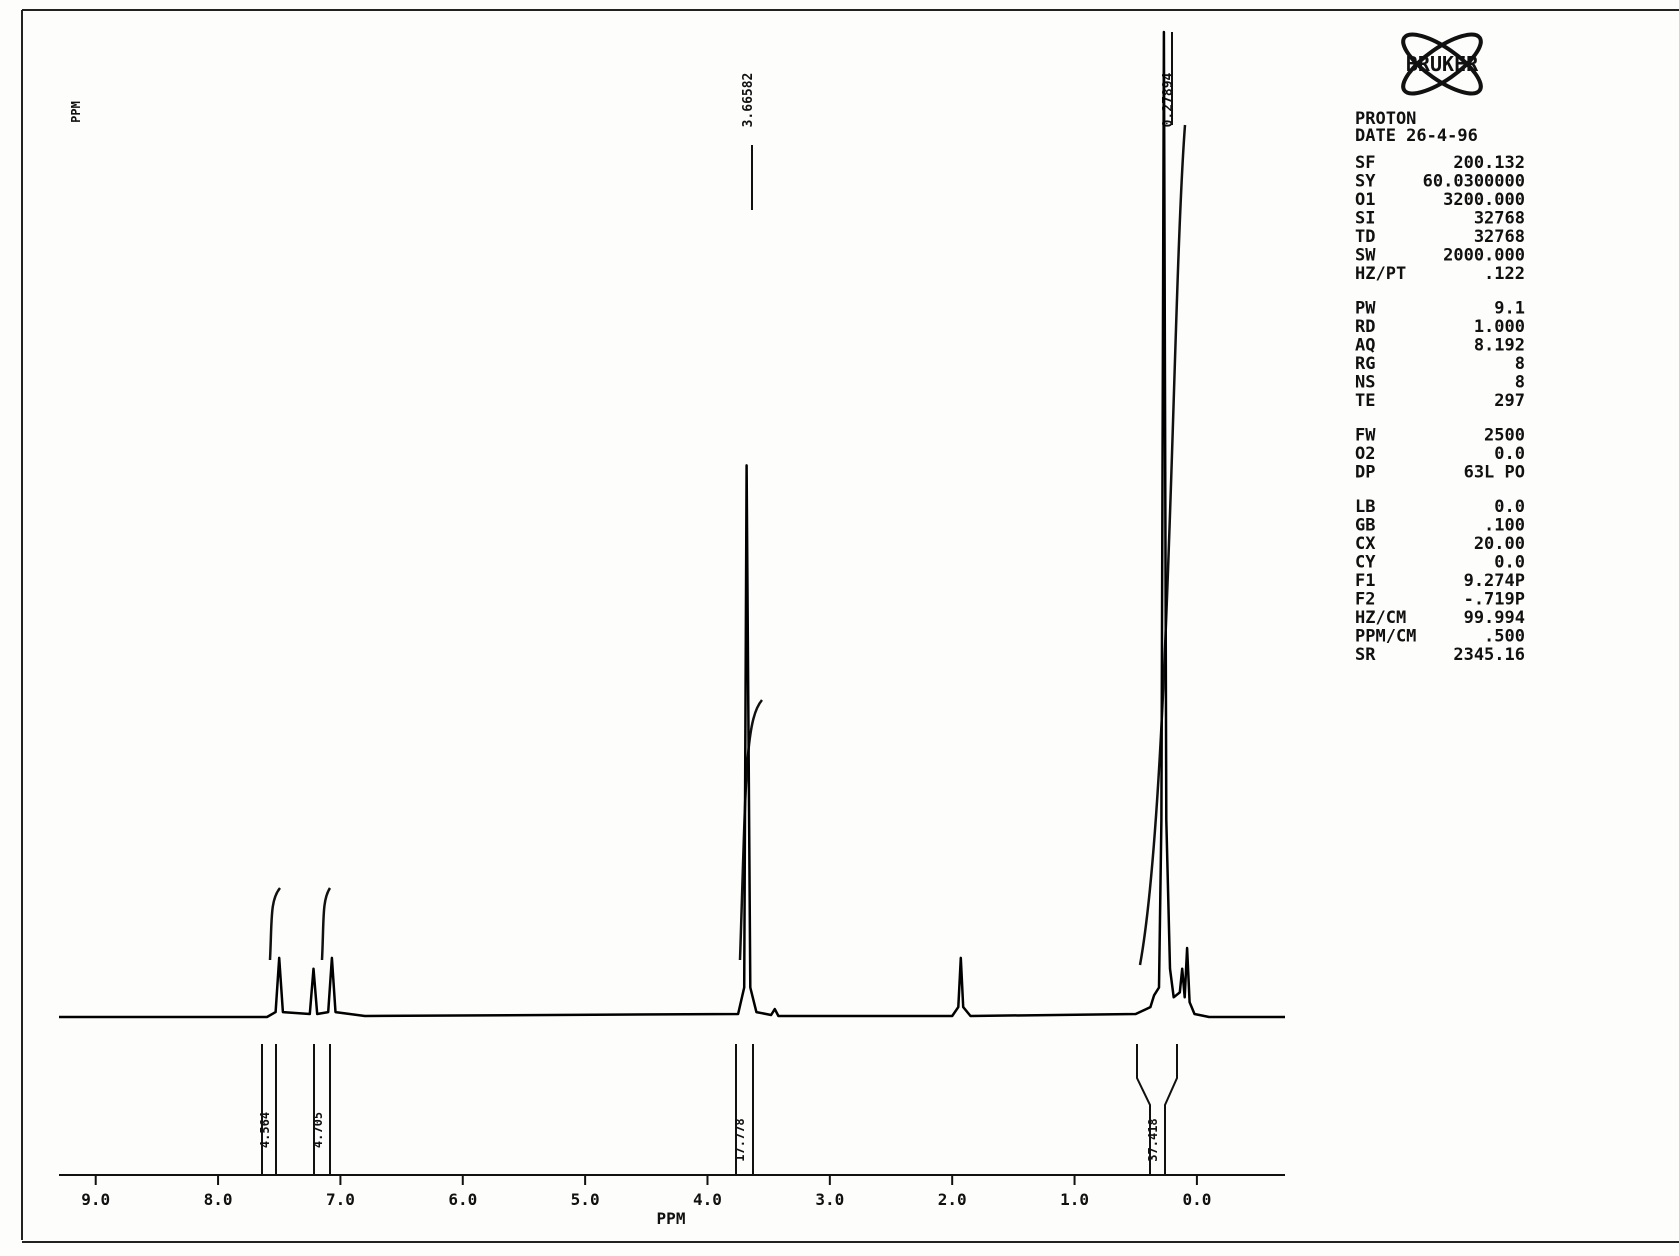 This screenshot has height=1256, width=1679. What do you see at coordinates (1494, 473) in the screenshot?
I see `param-value: 63L PO` at bounding box center [1494, 473].